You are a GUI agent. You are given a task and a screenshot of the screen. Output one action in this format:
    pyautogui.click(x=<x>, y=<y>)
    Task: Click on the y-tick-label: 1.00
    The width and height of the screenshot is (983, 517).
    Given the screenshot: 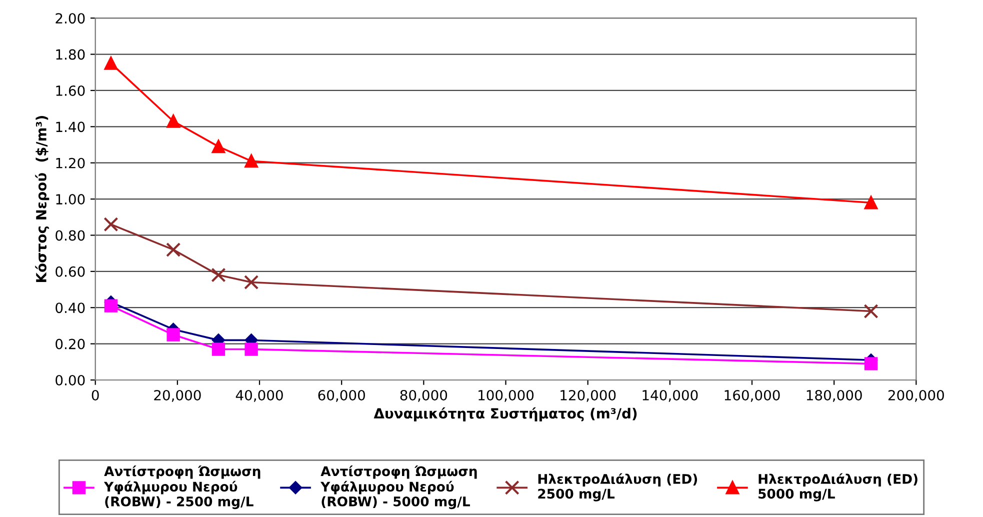 What is the action you would take?
    pyautogui.click(x=70, y=199)
    